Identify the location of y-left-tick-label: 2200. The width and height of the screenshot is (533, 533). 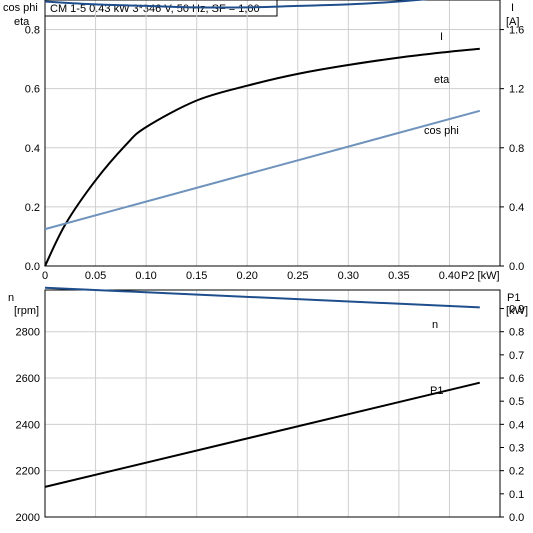
(28, 472).